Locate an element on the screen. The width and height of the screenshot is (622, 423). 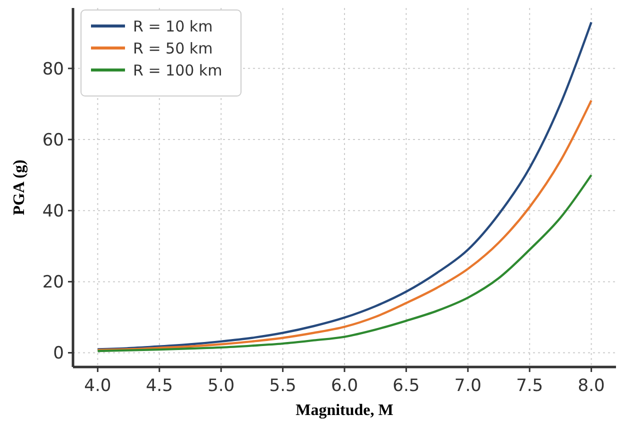
x-axis-title: Magnitude, M is located at coordinates (345, 410).